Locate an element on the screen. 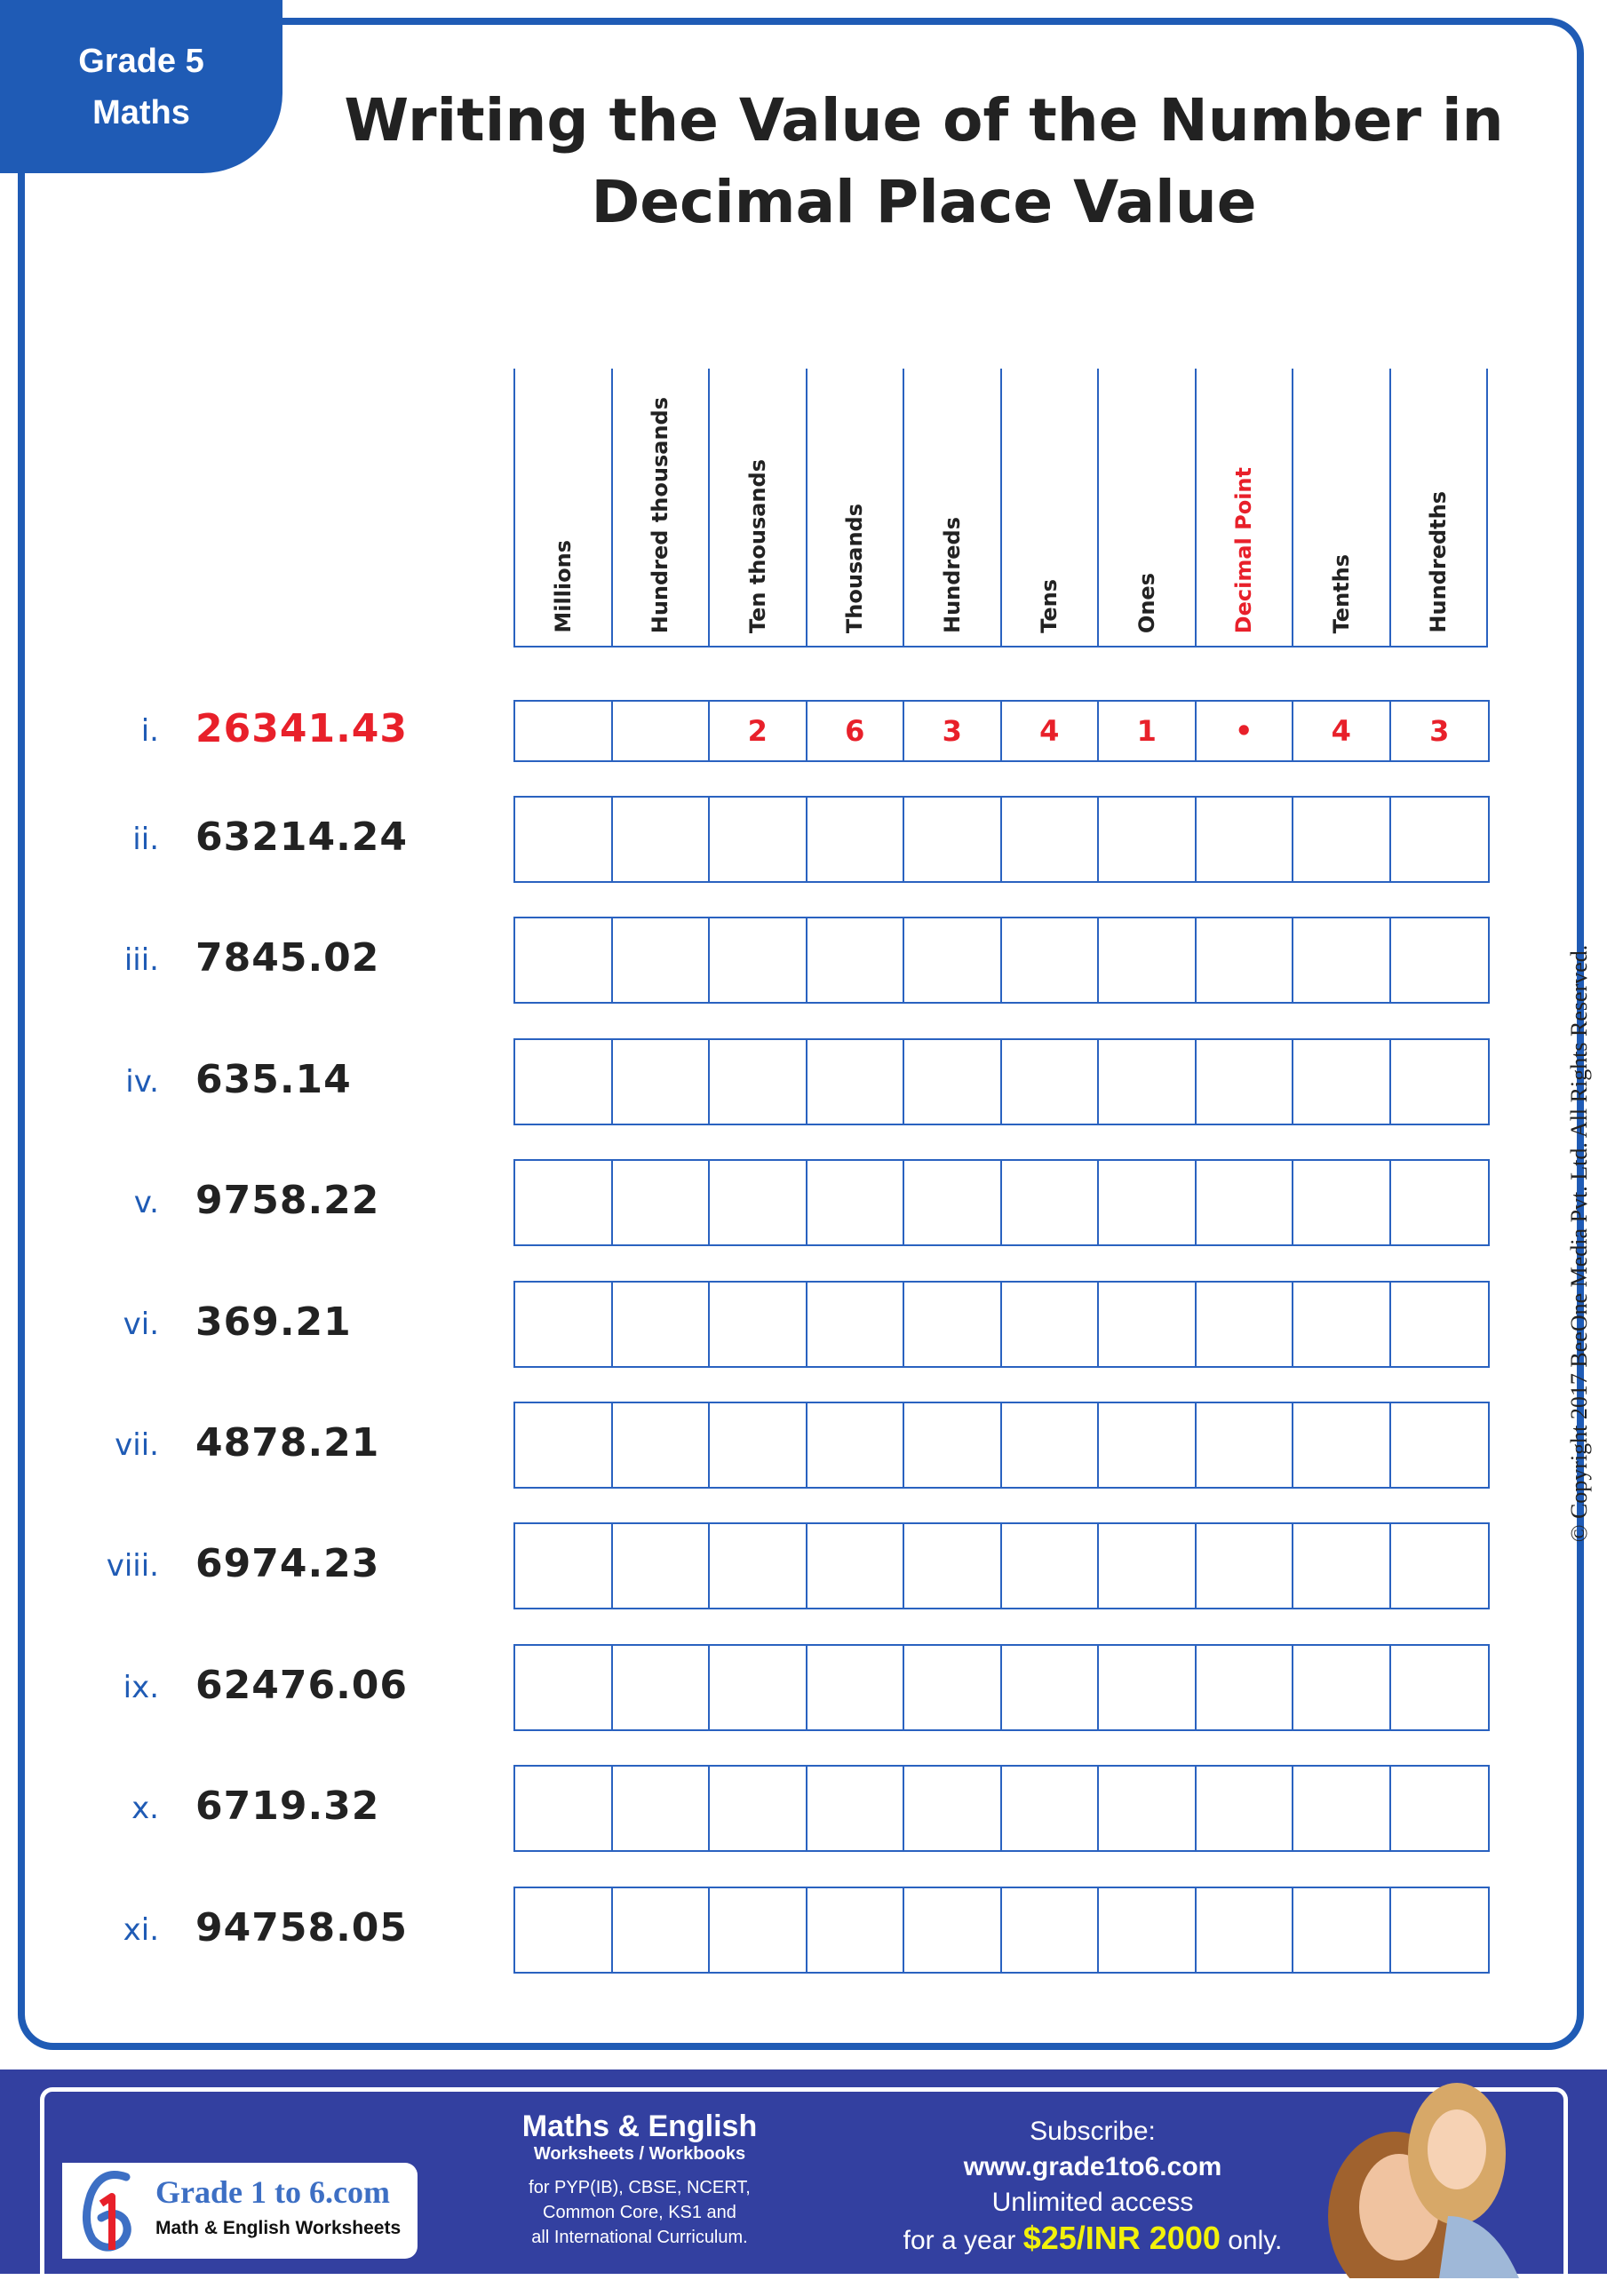 The width and height of the screenshot is (1607, 2296). place-value-box: • is located at coordinates (1245, 731).